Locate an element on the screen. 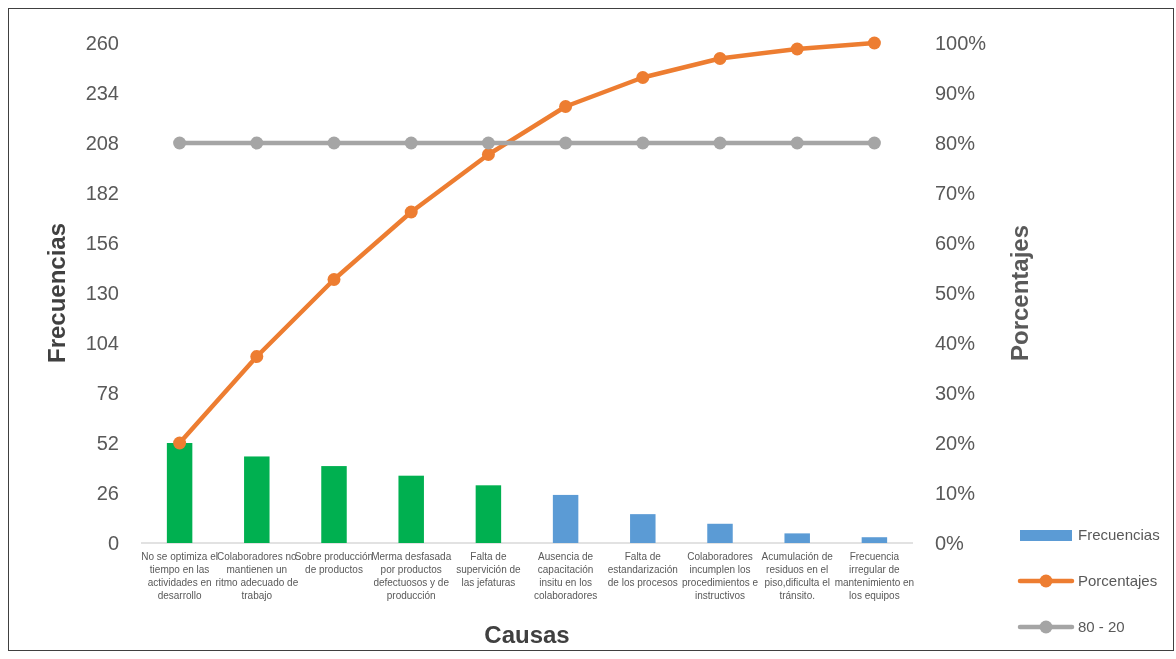 Image resolution: width=1176 pixels, height=659 pixels. y-tick-label: 156 is located at coordinates (102, 243).